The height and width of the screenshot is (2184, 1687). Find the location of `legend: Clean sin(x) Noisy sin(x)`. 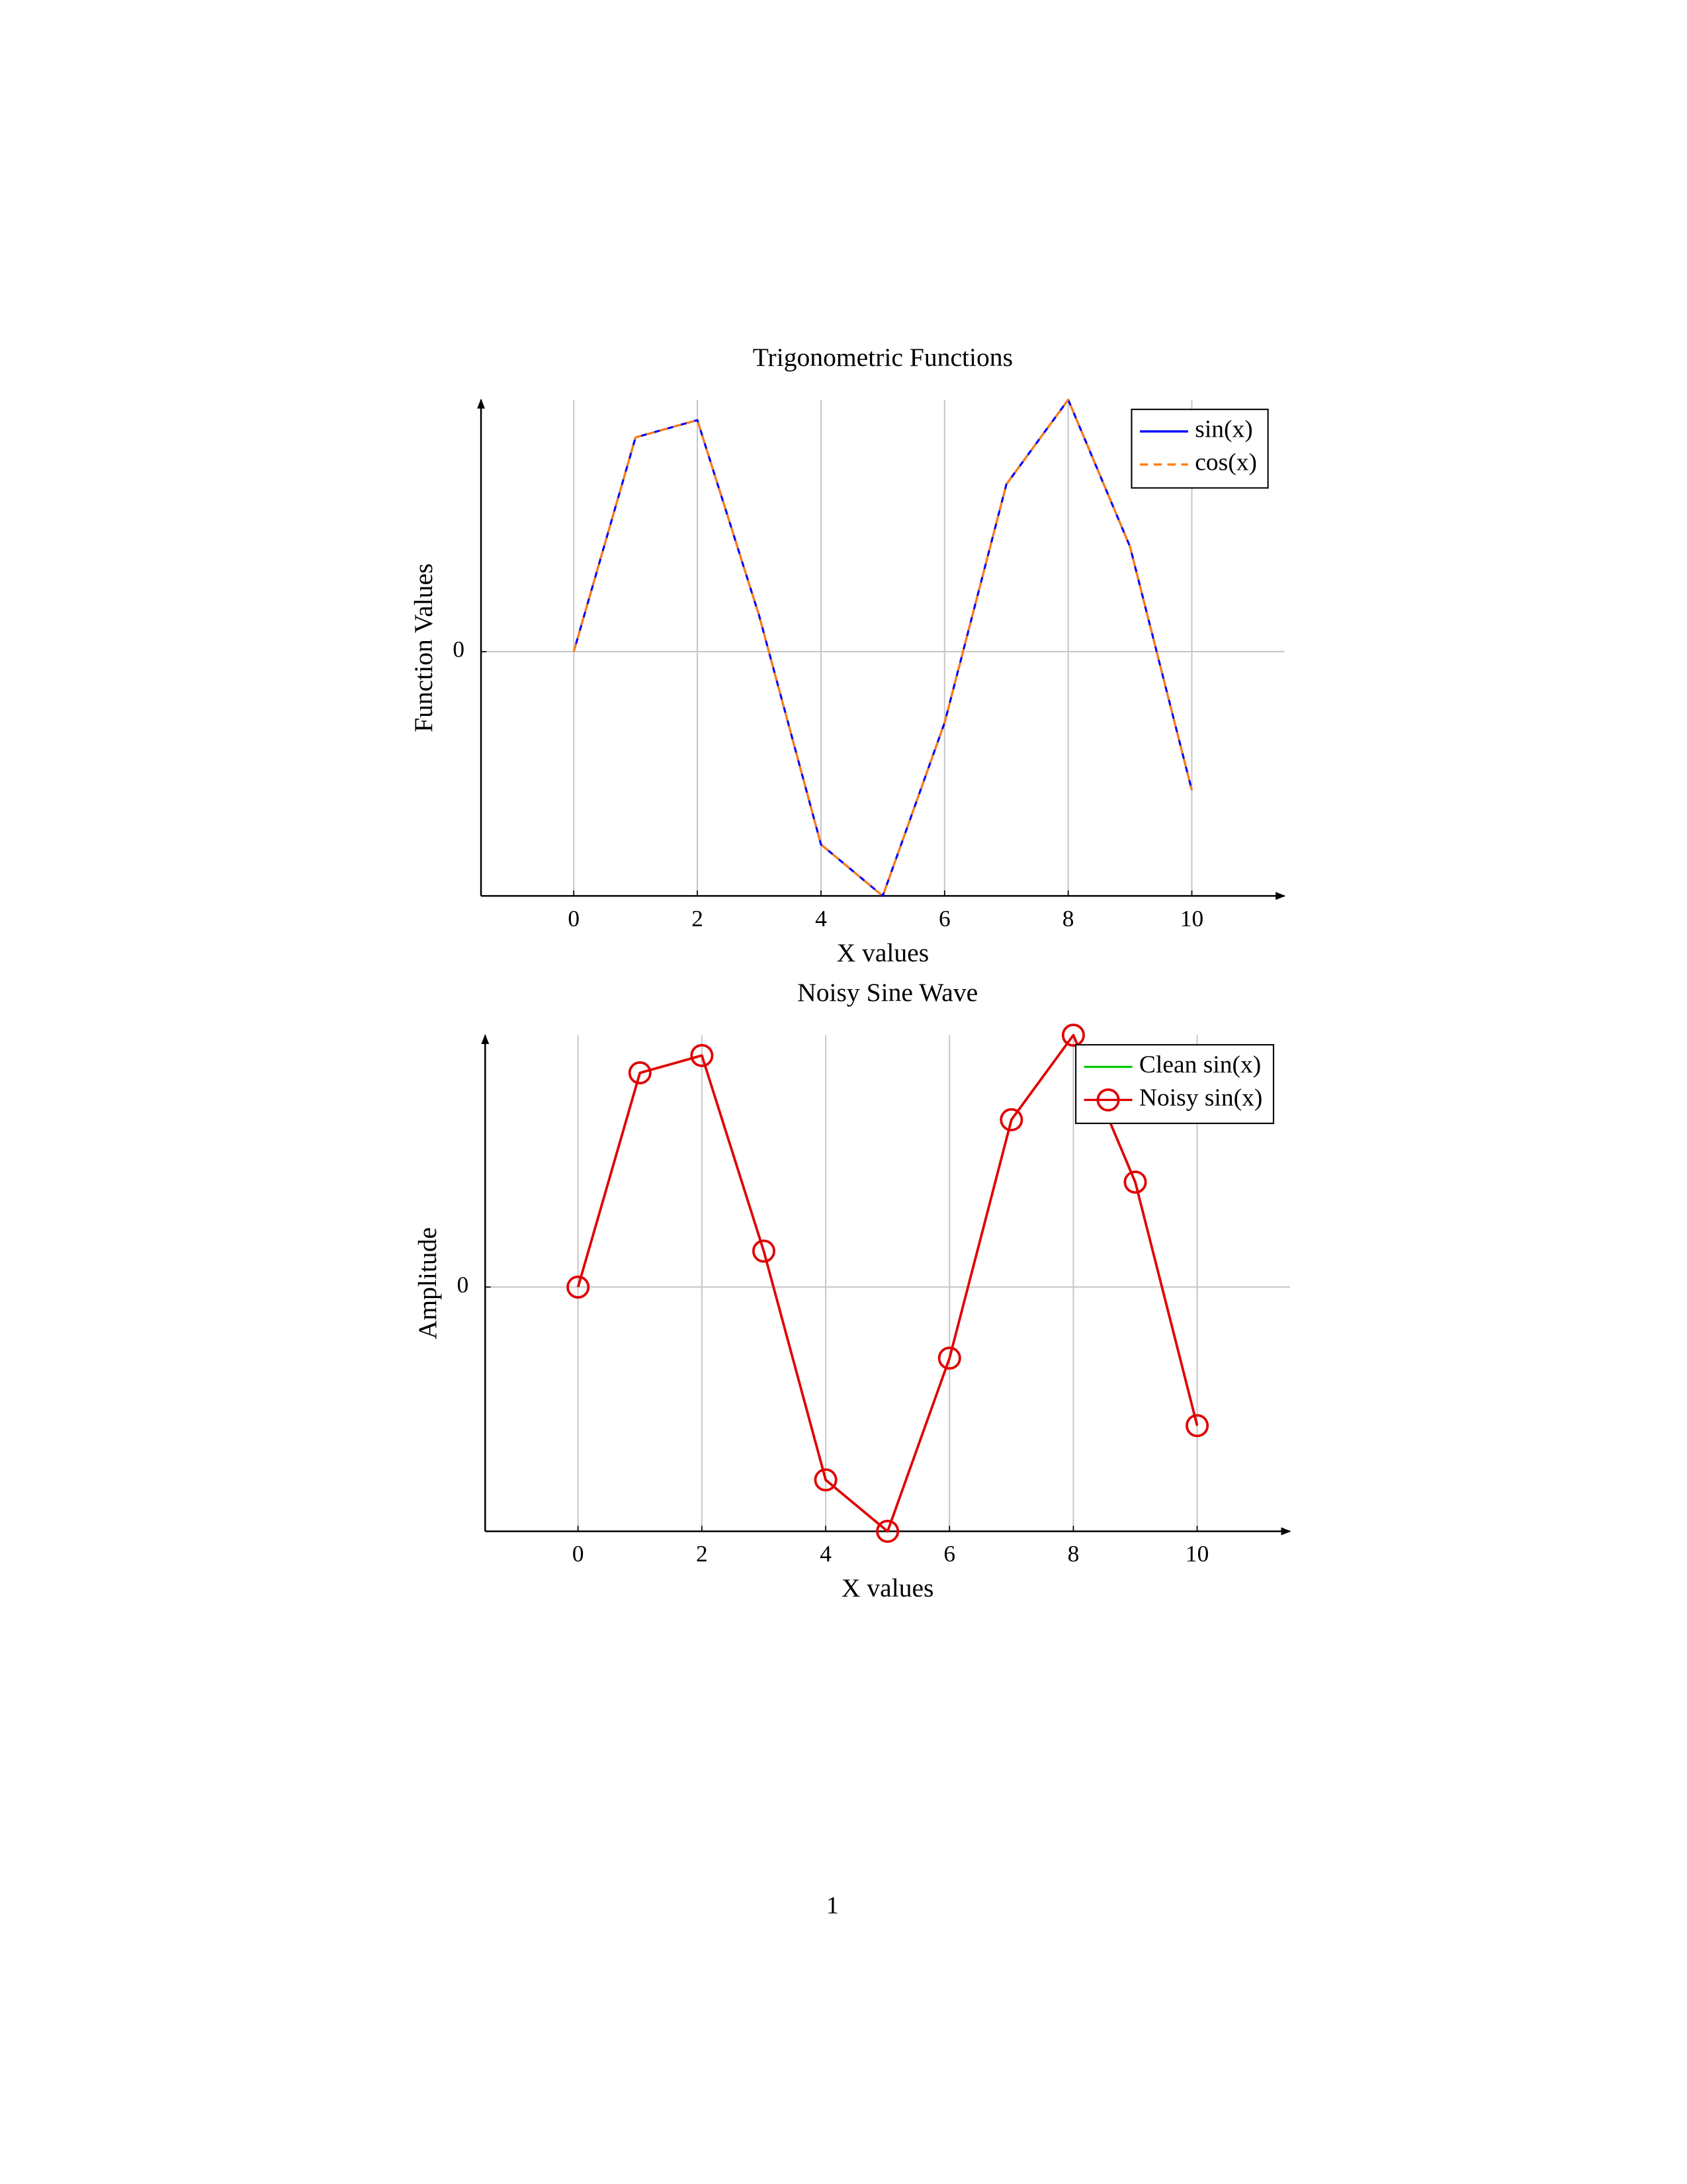

legend: Clean sin(x) Noisy sin(x) is located at coordinates (1175, 1084).